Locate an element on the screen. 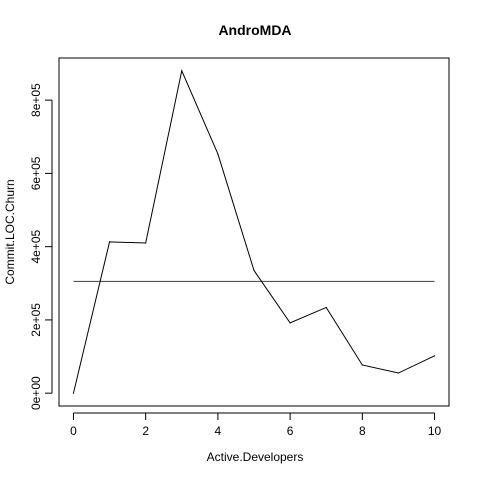  x-tick-label: 4 is located at coordinates (218, 431).